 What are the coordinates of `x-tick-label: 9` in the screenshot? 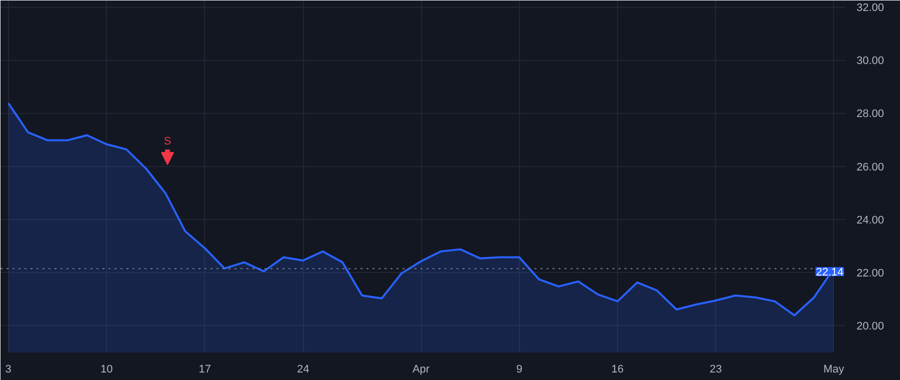 It's located at (519, 370).